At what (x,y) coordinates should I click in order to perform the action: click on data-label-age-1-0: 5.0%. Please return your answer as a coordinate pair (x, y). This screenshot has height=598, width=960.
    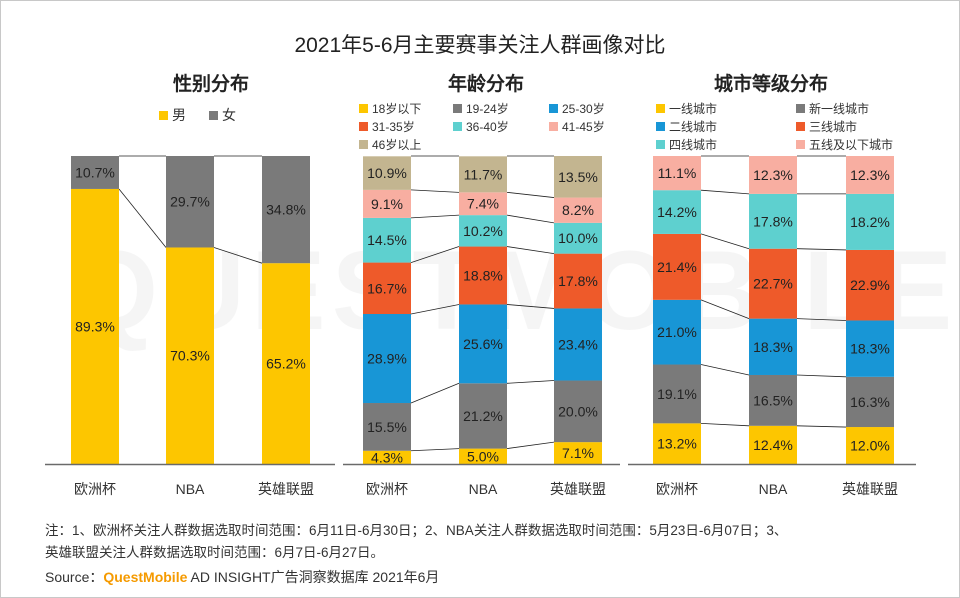
    Looking at the image, I should click on (483, 456).